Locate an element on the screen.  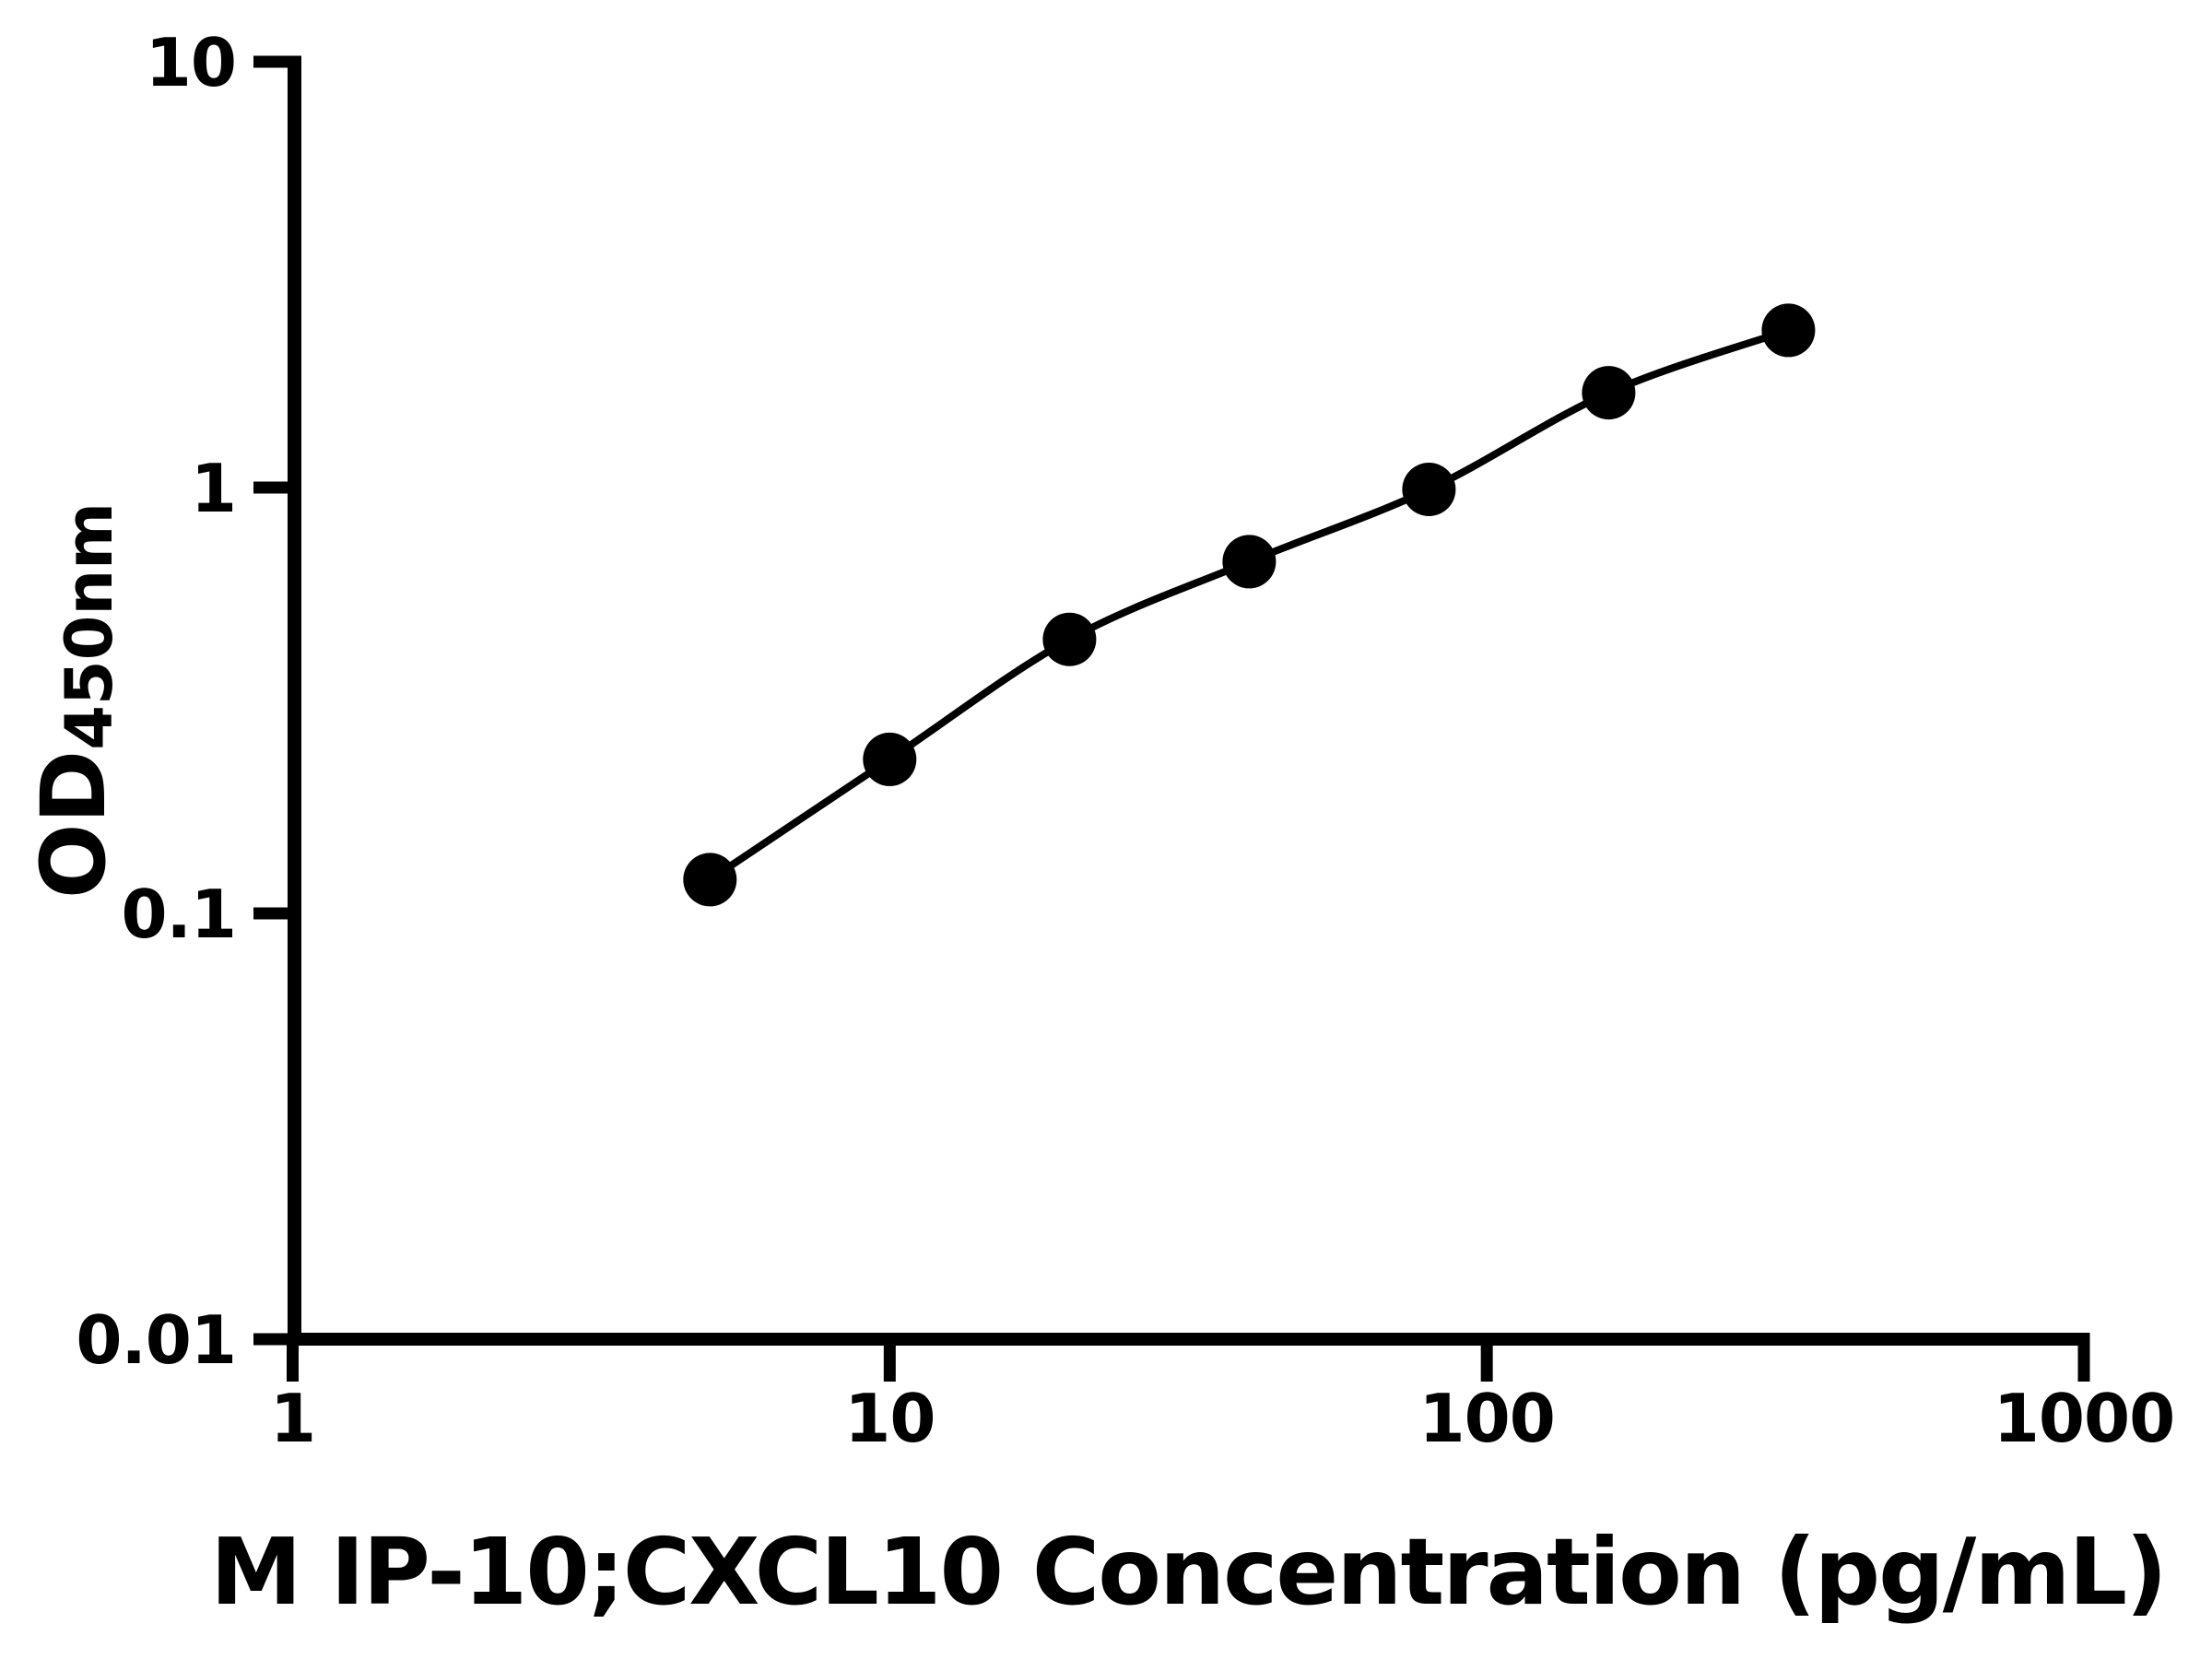
y-tick-label: 0.01 is located at coordinates (156, 1340).